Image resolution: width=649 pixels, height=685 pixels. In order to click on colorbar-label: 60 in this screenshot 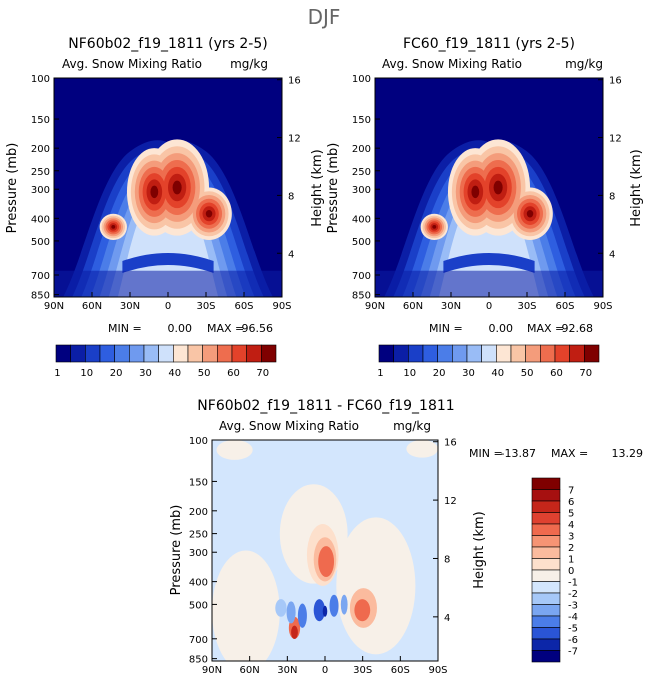, I will do `click(233, 373)`.